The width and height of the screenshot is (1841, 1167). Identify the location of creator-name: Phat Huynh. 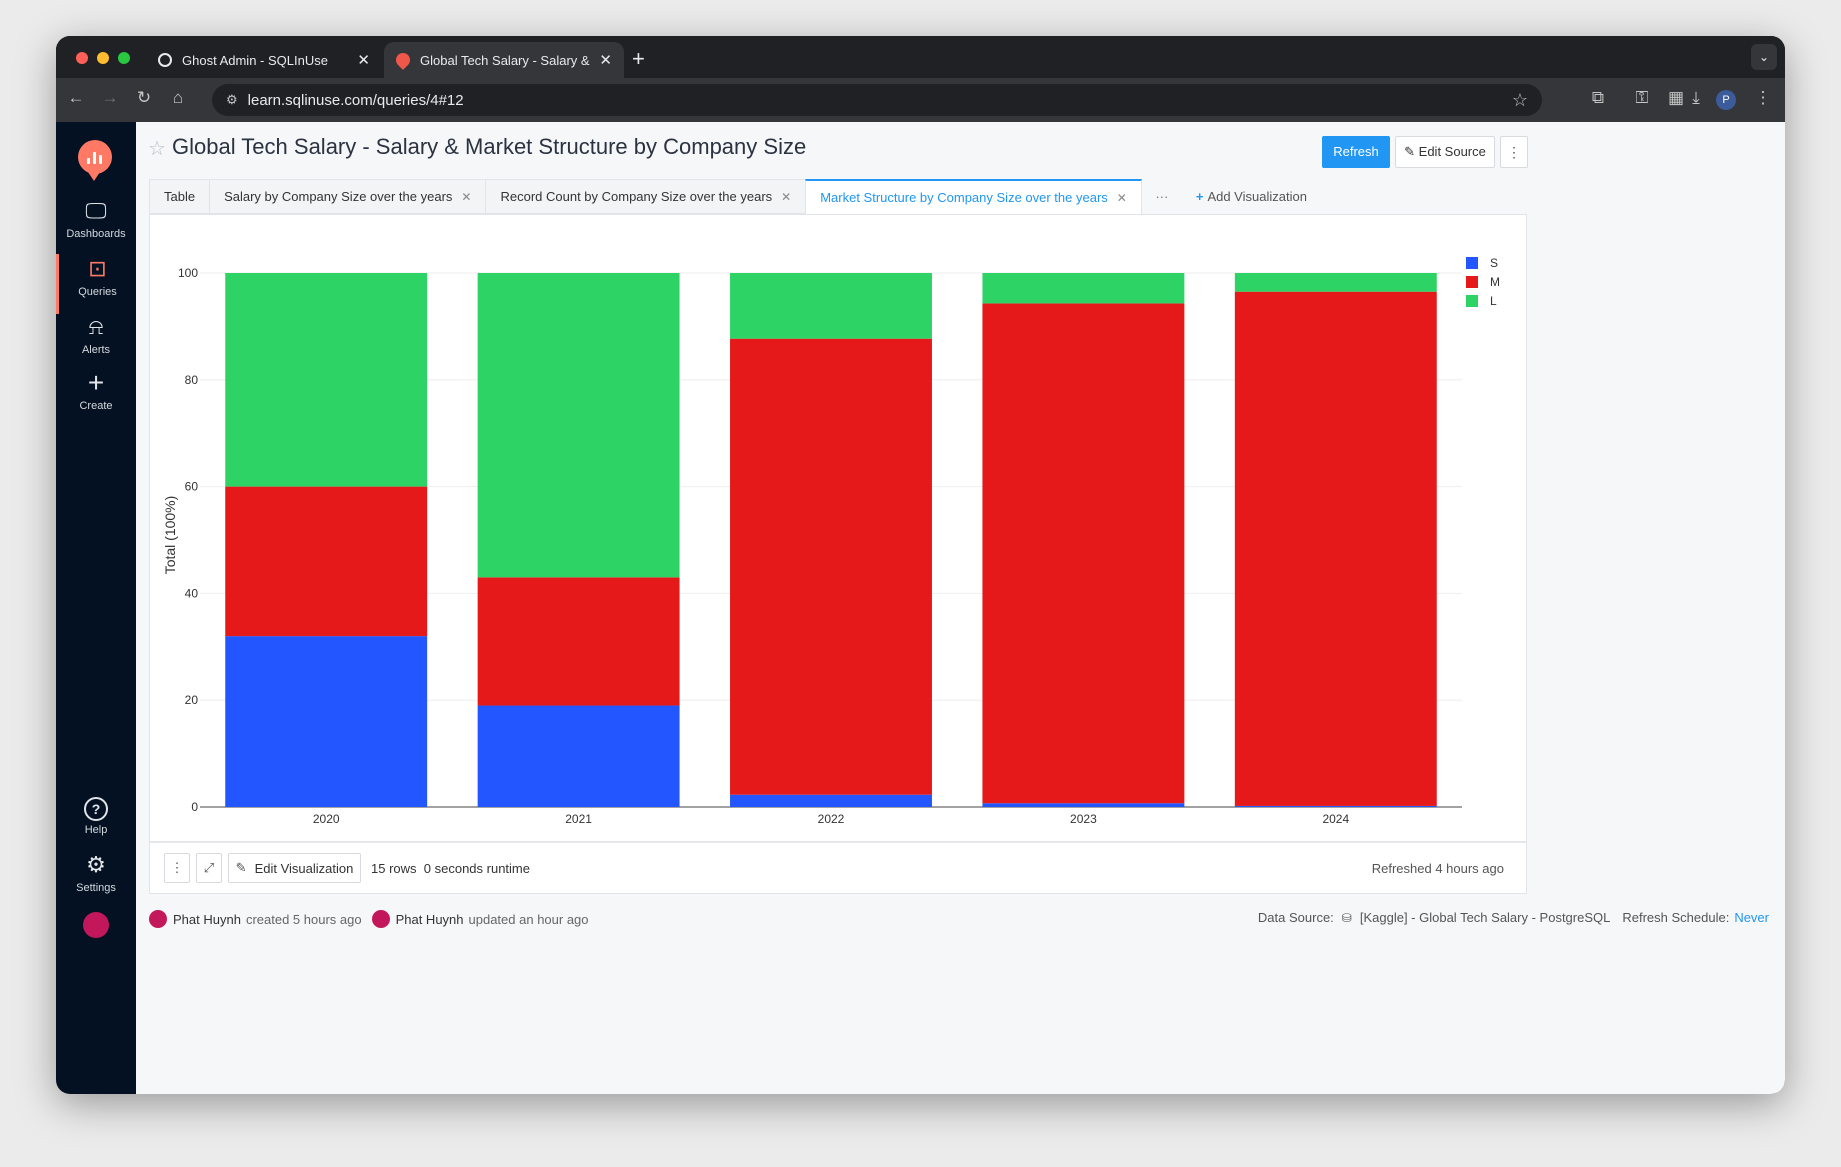
(207, 919).